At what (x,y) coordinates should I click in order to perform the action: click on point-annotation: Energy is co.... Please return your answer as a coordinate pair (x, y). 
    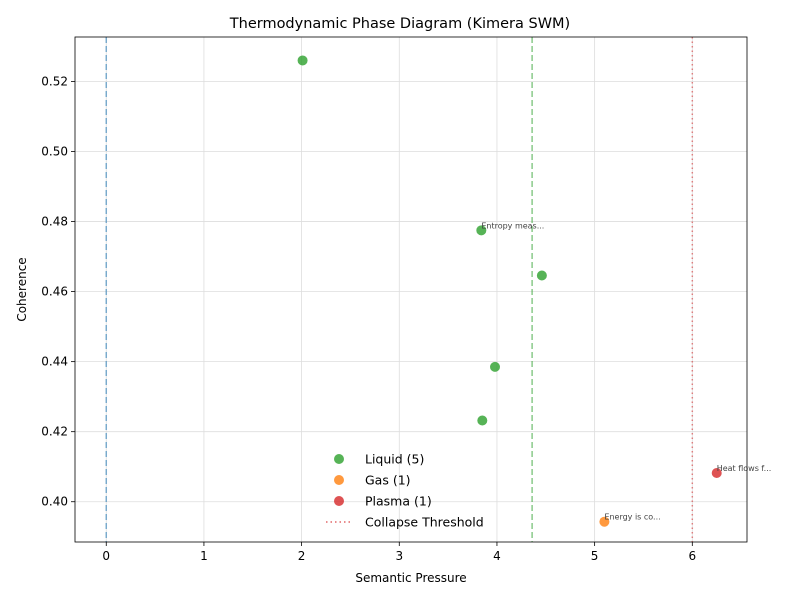
    Looking at the image, I should click on (632, 517).